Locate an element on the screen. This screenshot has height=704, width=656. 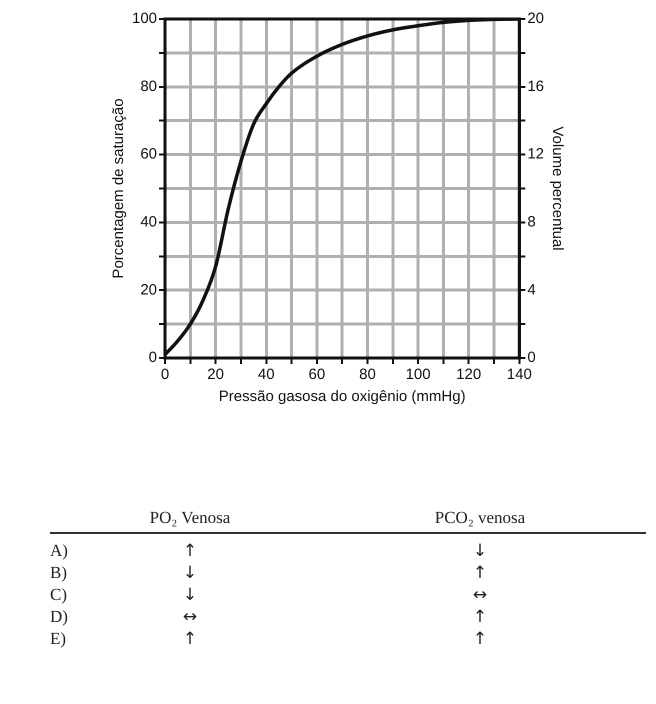
y-axis-title: Porcentagem de saturação is located at coordinates (119, 188).